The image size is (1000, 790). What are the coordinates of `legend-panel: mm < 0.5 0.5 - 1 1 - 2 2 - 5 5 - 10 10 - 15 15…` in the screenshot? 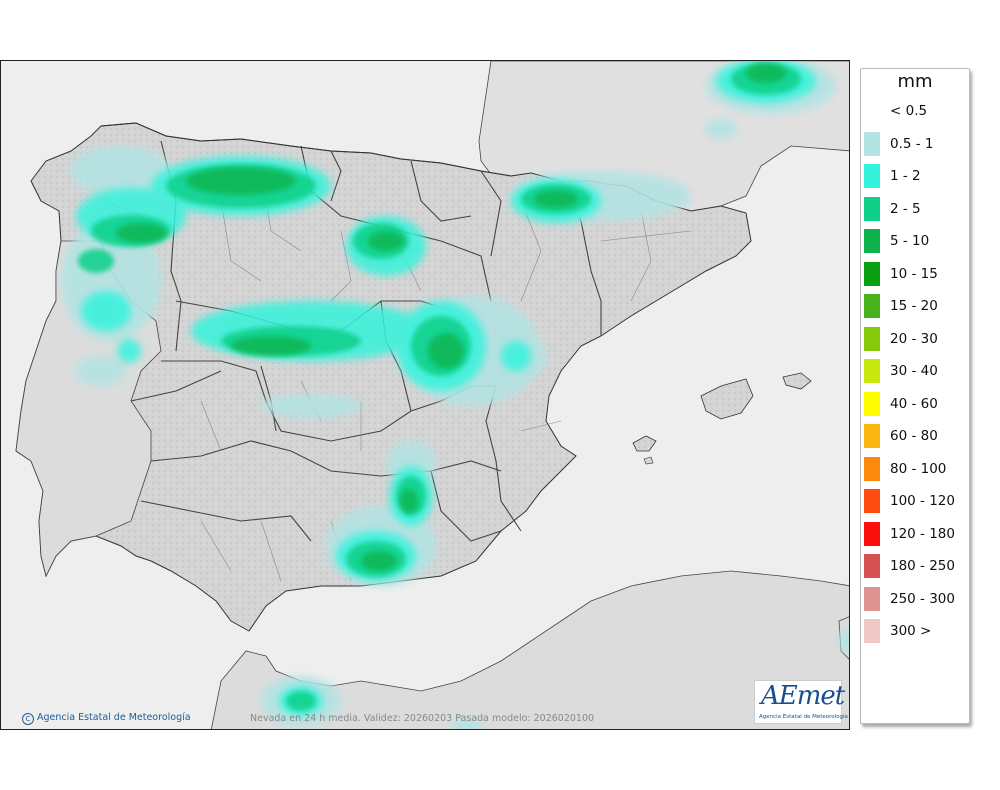 It's located at (915, 396).